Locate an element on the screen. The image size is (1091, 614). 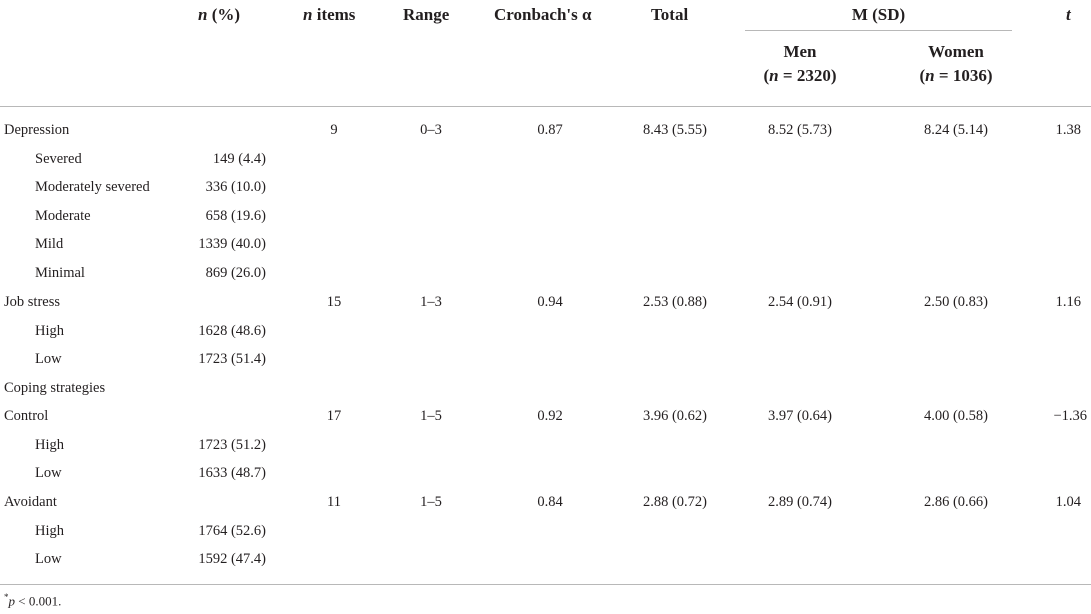
col-header-women-n: 1036 is located at coordinates (969, 75).